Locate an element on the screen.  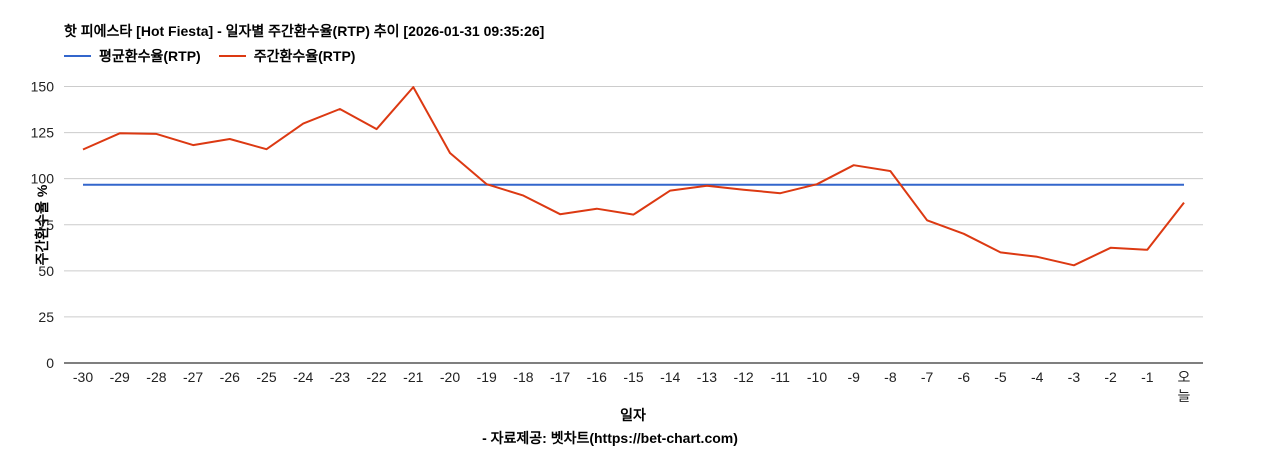
x-tick-label: -13 is located at coordinates (707, 377).